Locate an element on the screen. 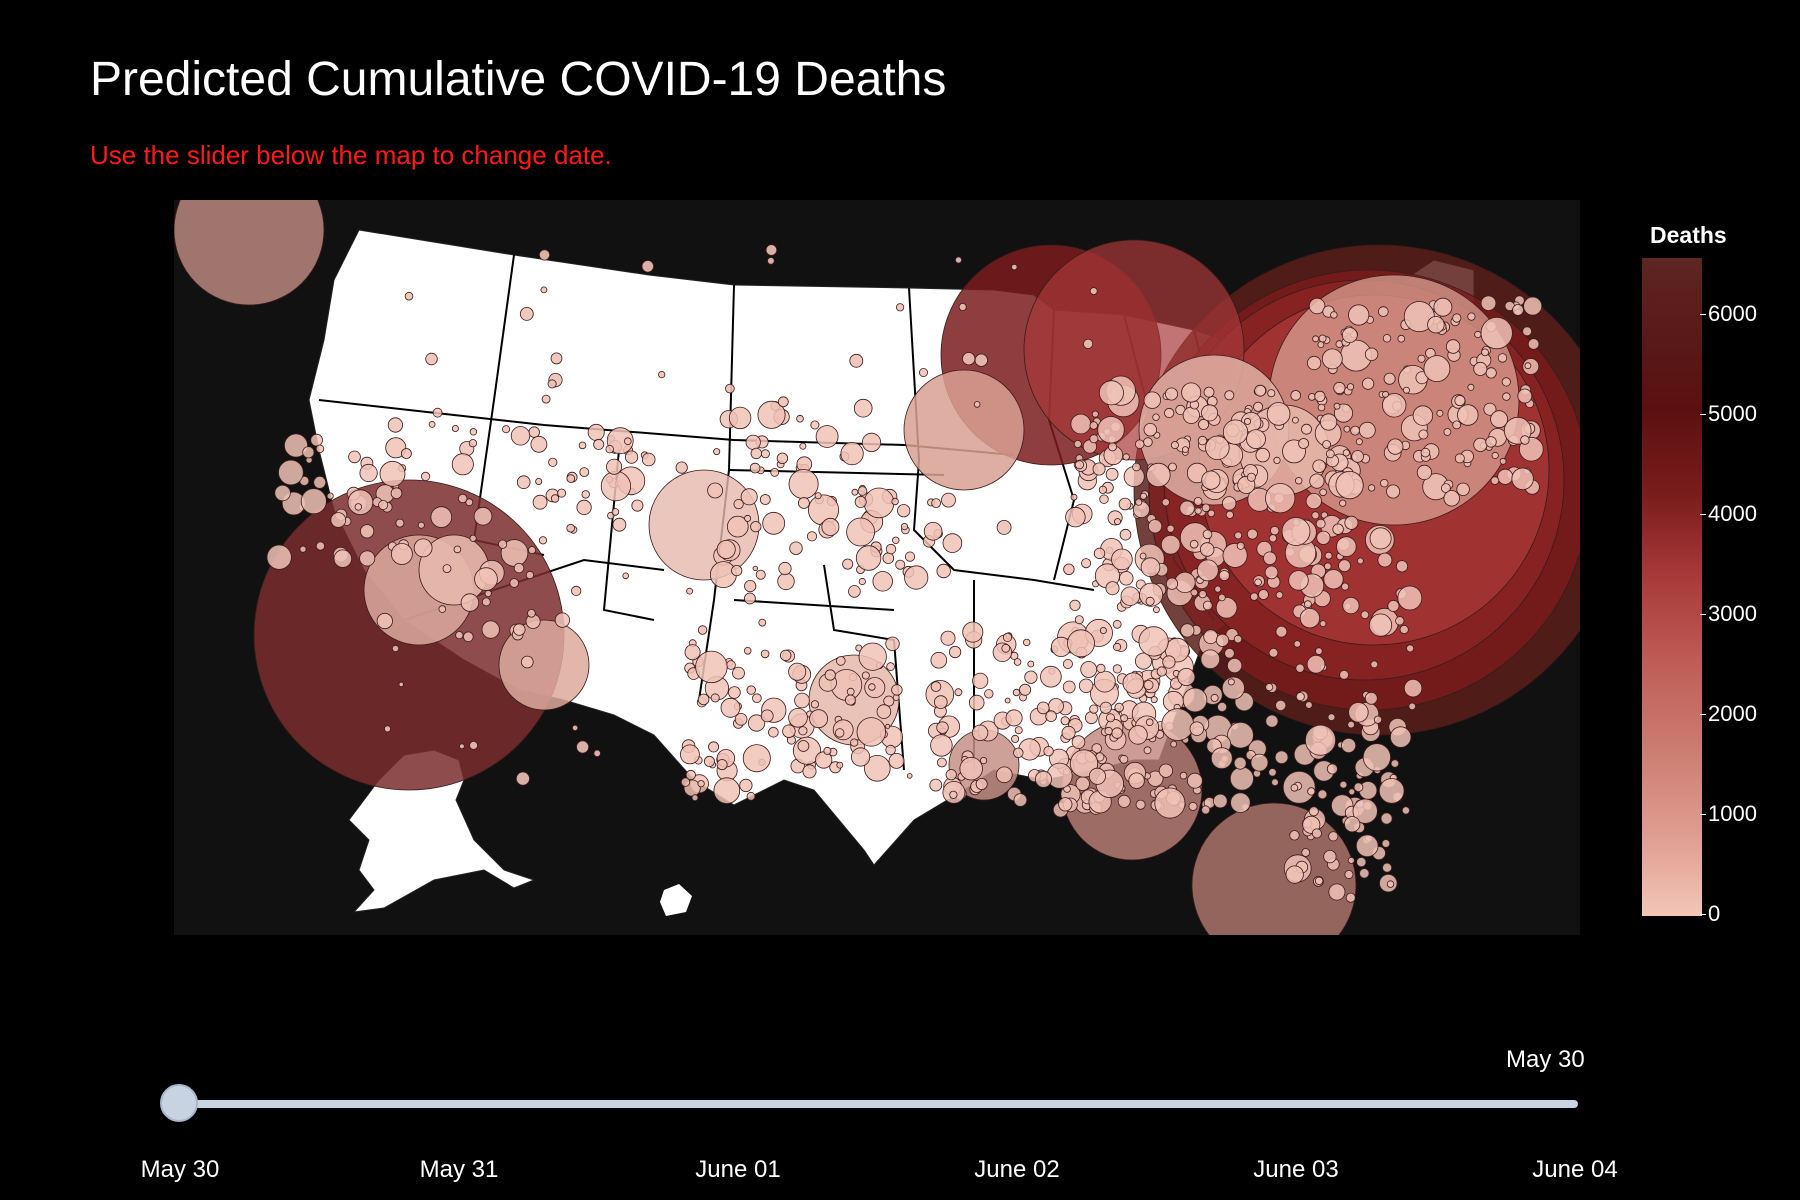 The image size is (1800, 1200). slider-tick-june-02: June 02 is located at coordinates (1017, 1169).